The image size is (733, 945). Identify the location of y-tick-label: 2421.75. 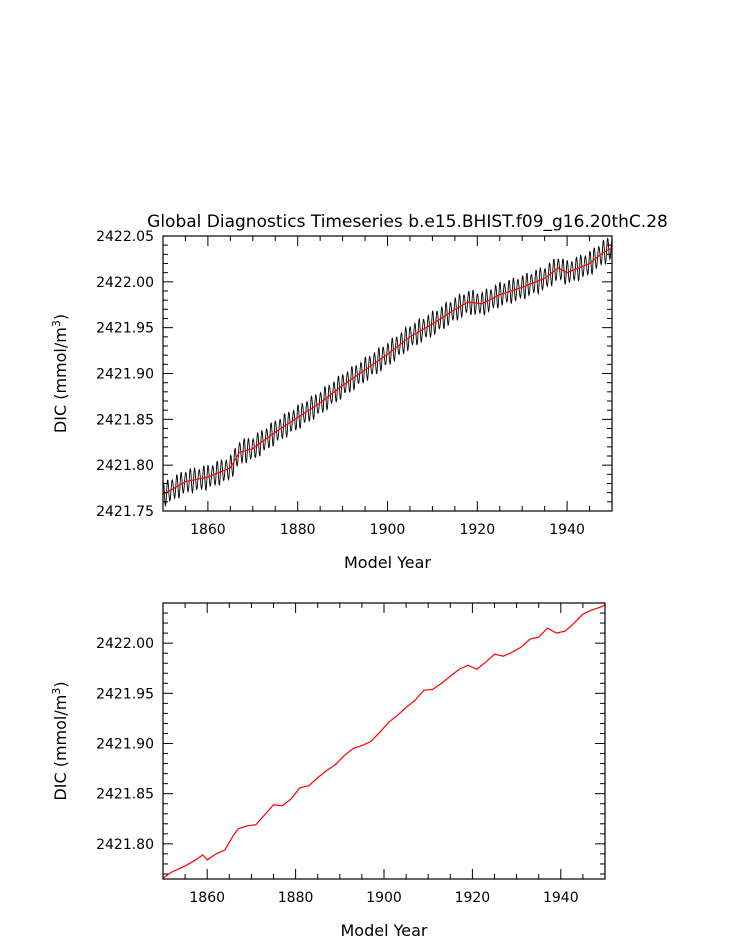
(125, 512).